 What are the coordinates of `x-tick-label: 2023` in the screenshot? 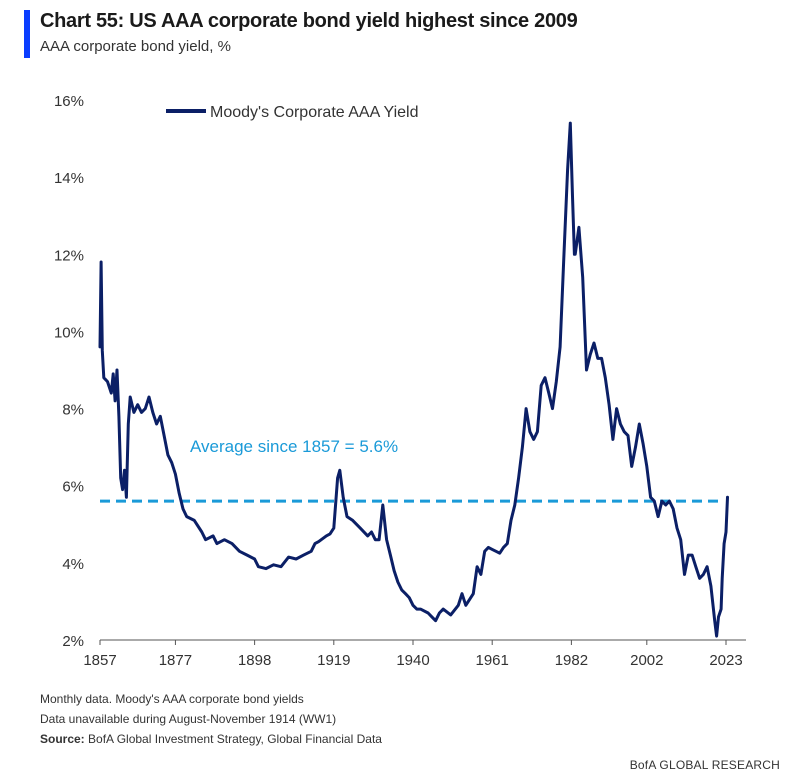 It's located at (725, 660).